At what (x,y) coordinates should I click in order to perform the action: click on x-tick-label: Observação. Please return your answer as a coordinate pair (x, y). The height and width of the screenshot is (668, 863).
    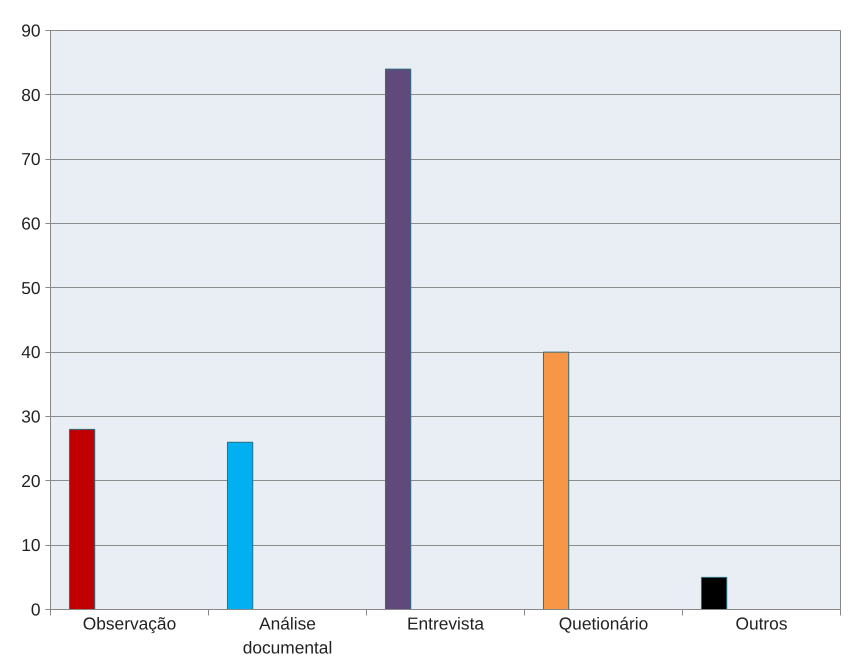
    Looking at the image, I should click on (129, 624).